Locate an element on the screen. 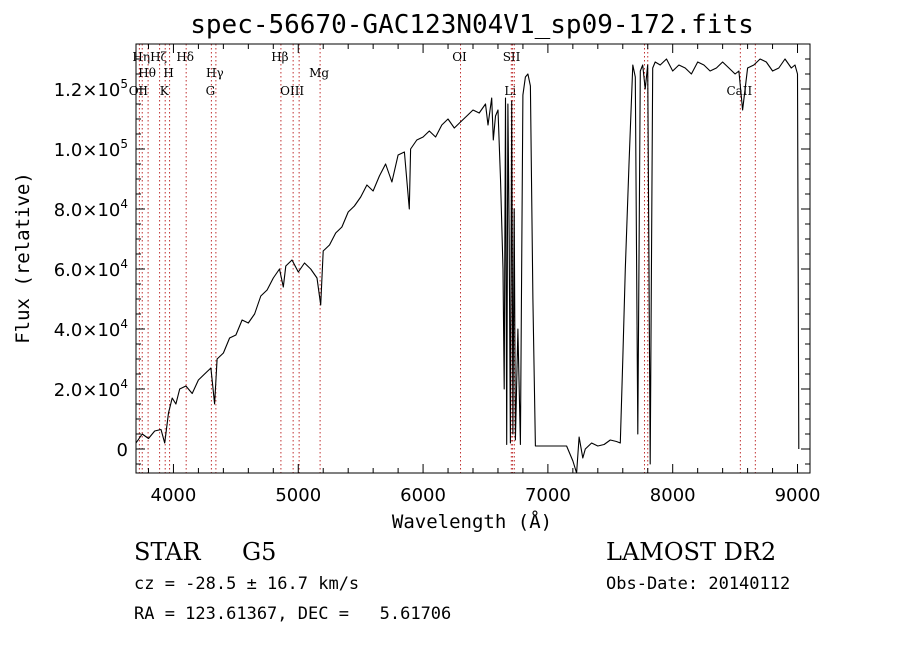  y-tick-label: 6.0×10⁴ is located at coordinates (91, 269).